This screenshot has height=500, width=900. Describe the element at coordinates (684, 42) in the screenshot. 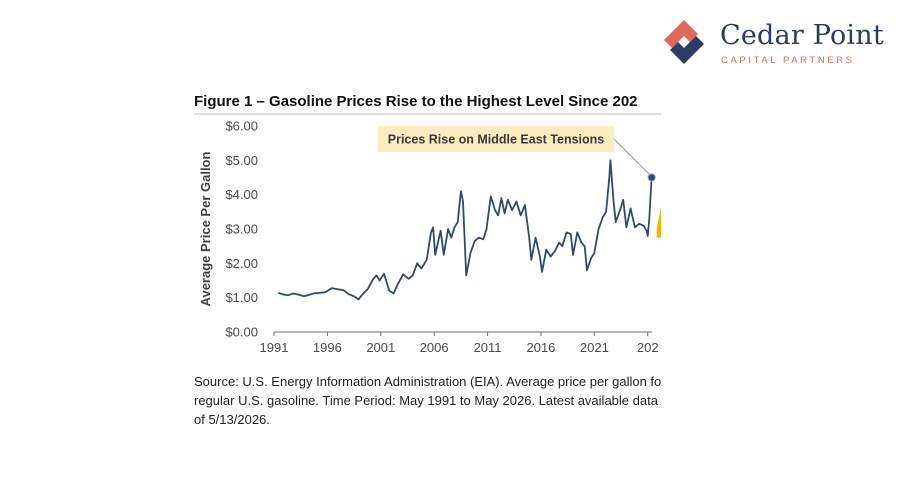

I see `diamond-mark-icon` at that location.